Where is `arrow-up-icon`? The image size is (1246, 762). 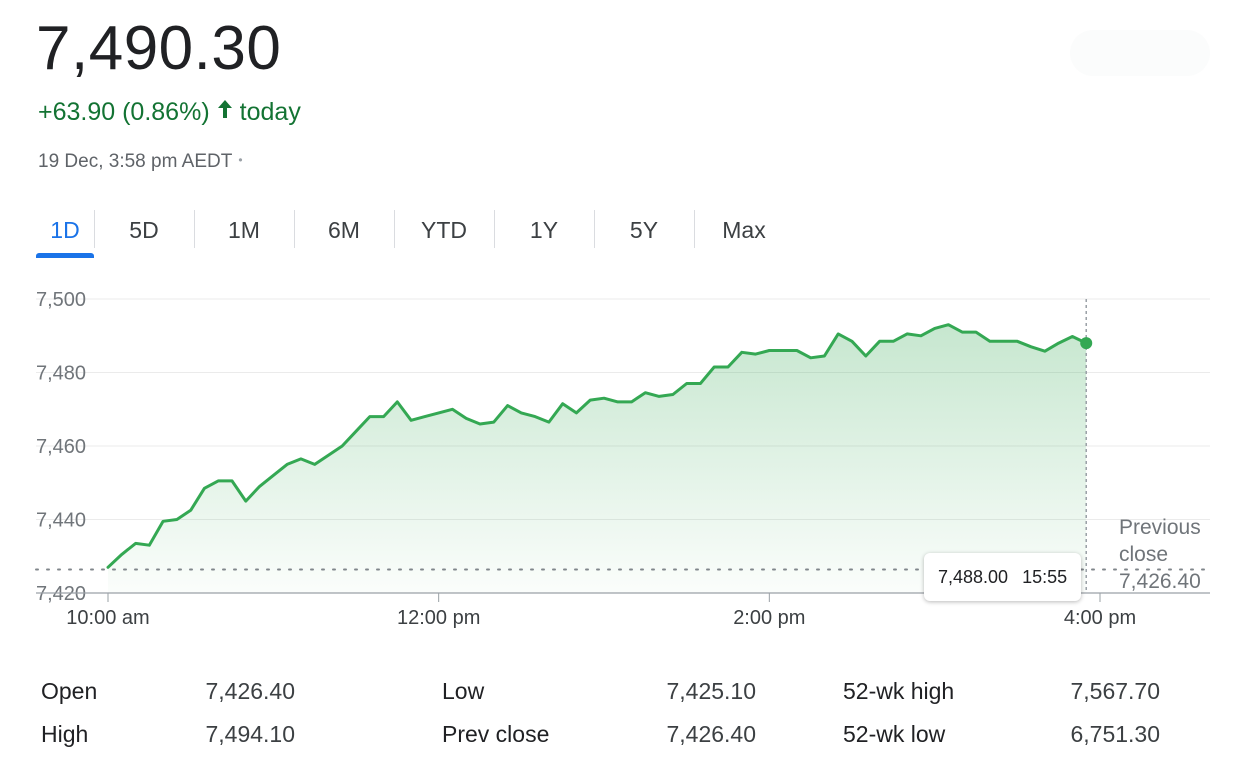 arrow-up-icon is located at coordinates (225, 112).